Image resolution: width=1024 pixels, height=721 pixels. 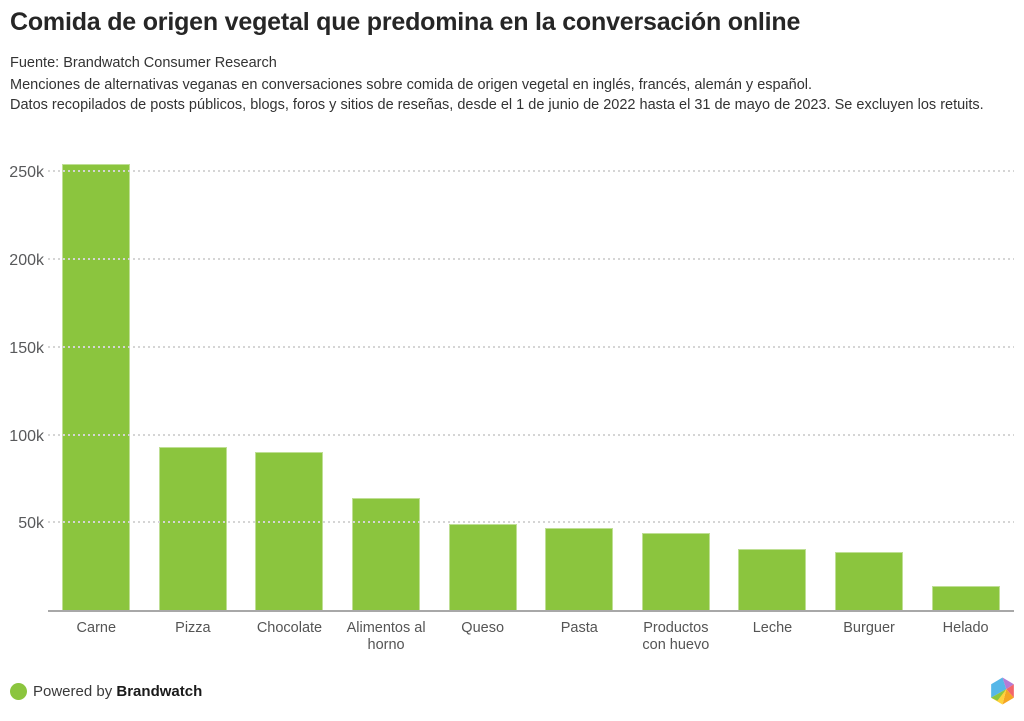 What do you see at coordinates (96, 637) in the screenshot?
I see `x-axis-label: Carne` at bounding box center [96, 637].